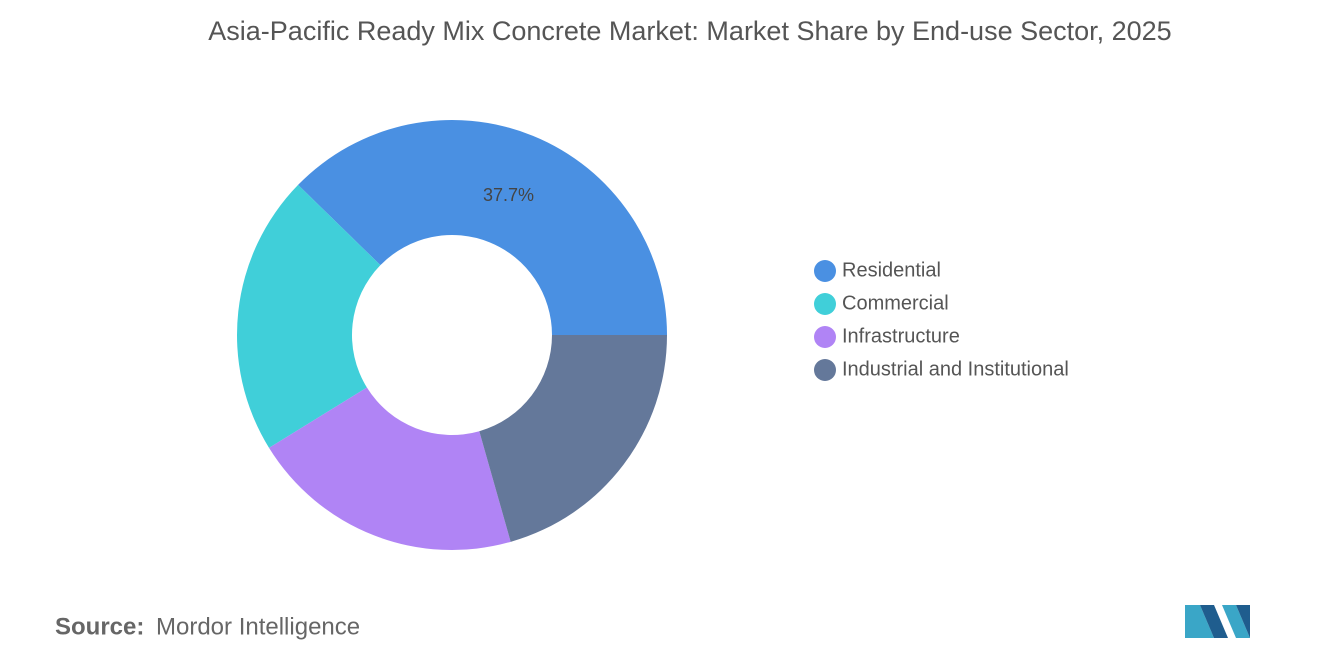  What do you see at coordinates (901, 336) in the screenshot?
I see `legend-label: Infrastructure` at bounding box center [901, 336].